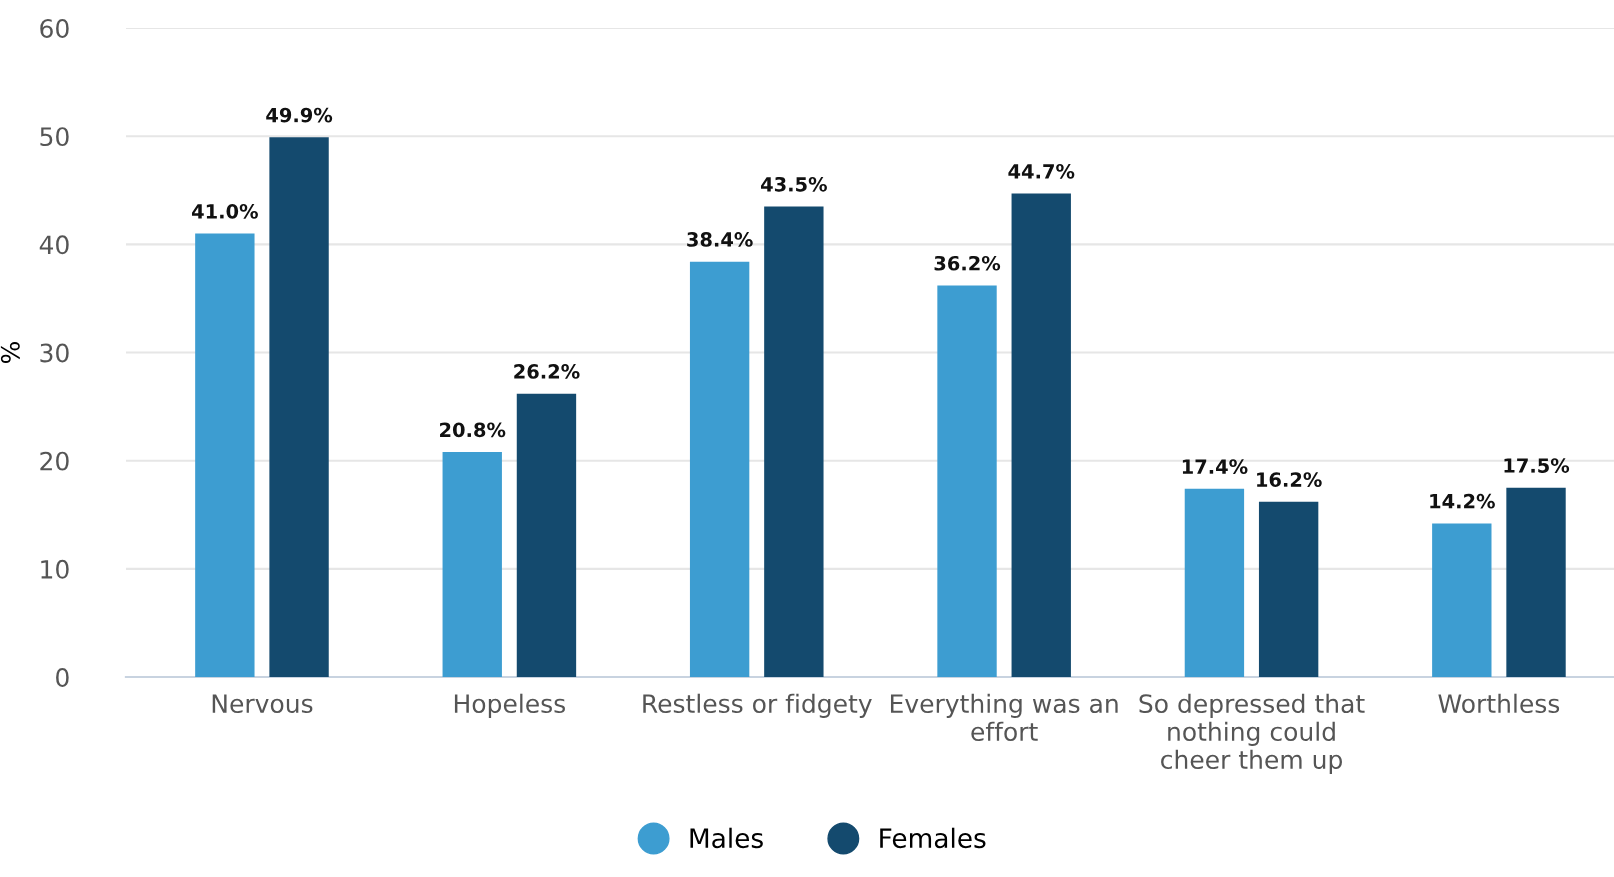 The image size is (1614, 877). Describe the element at coordinates (62, 677) in the screenshot. I see `y-tick-label: 0` at that location.